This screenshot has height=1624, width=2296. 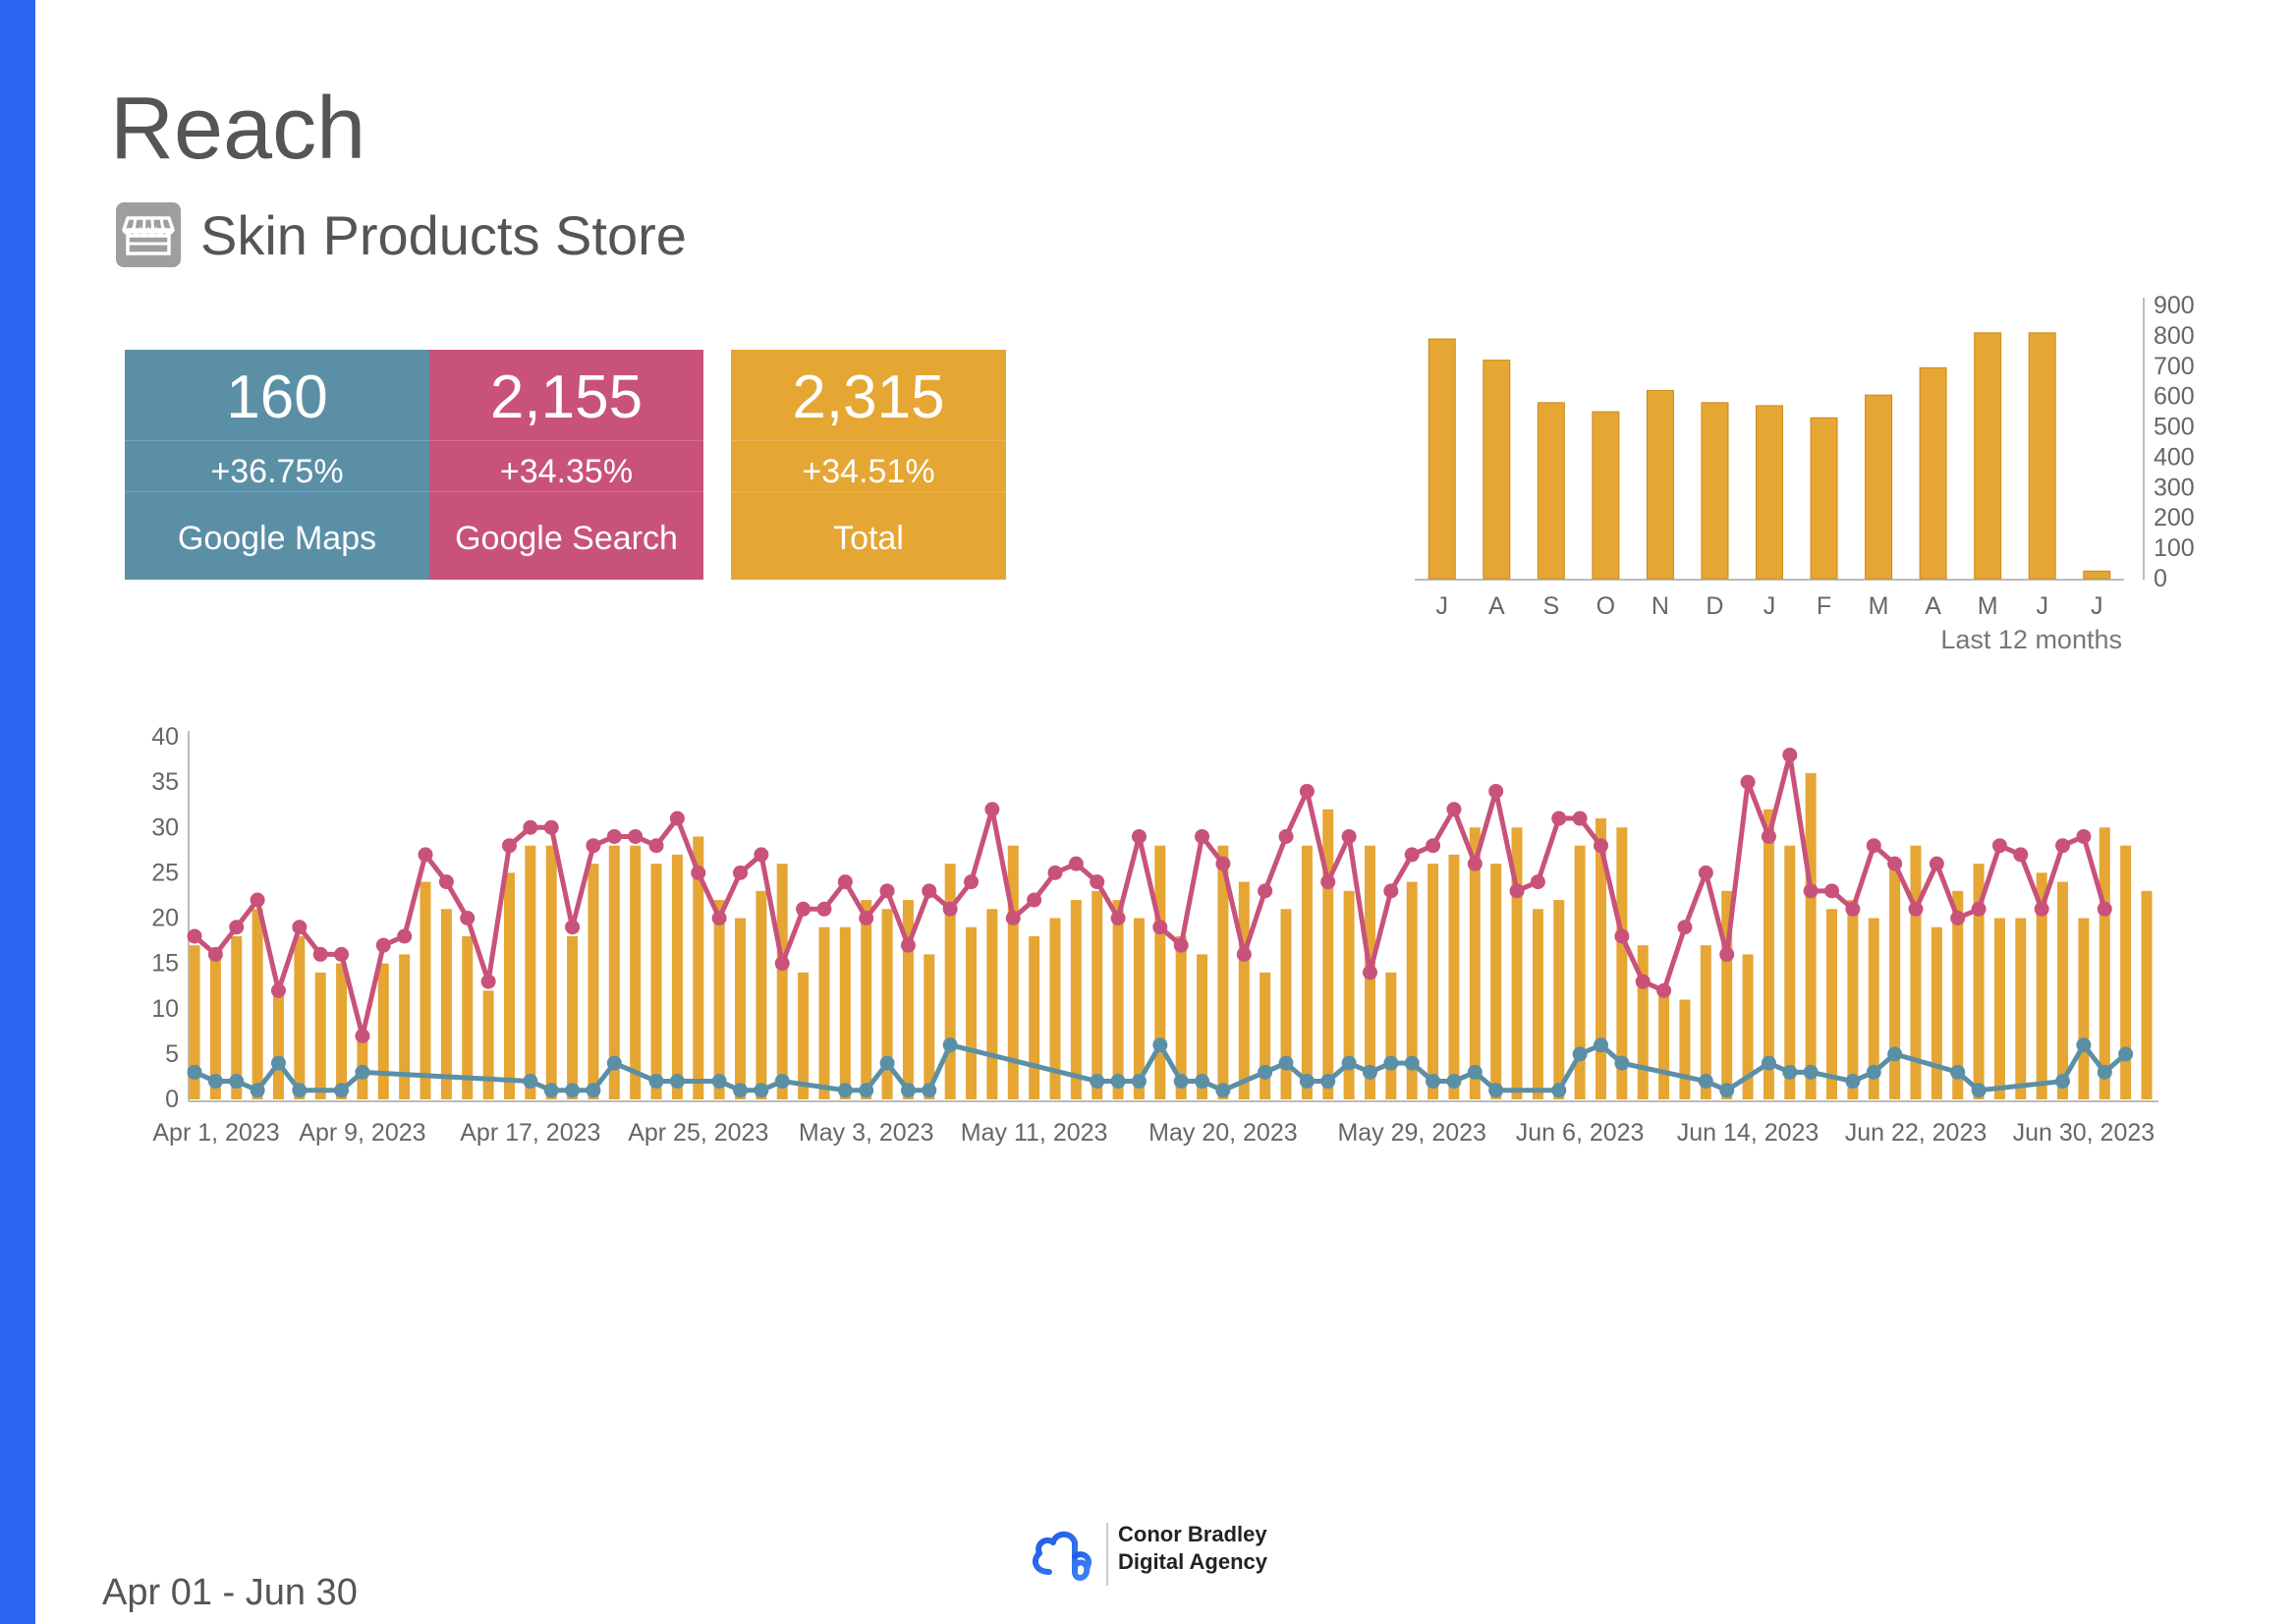 I want to click on monthly-y-tick: 200, so click(x=2174, y=518).